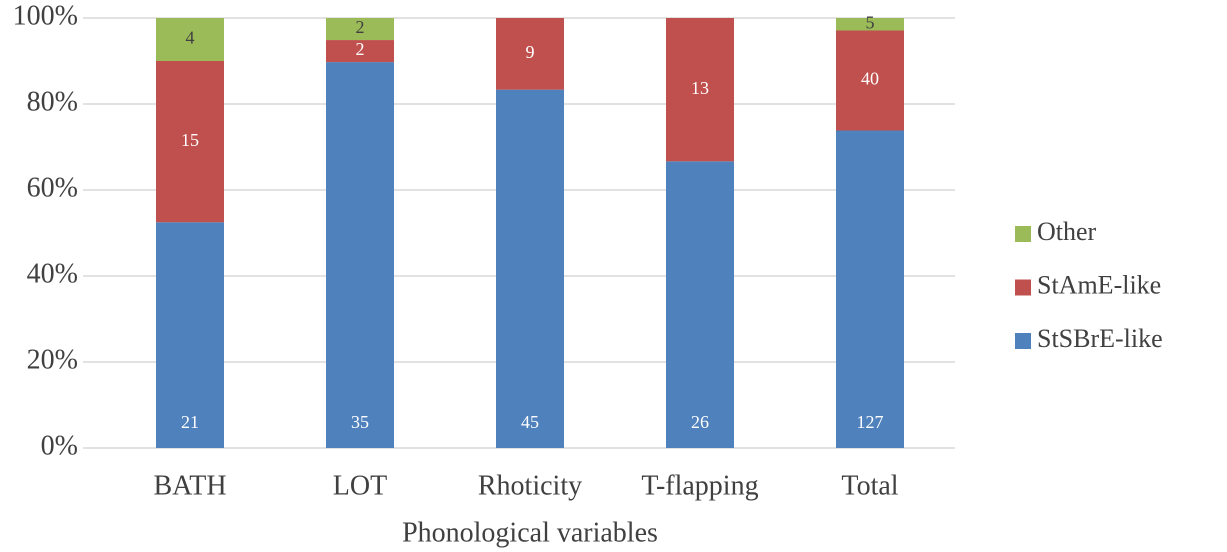 The height and width of the screenshot is (552, 1227). Describe the element at coordinates (1100, 338) in the screenshot. I see `legend-label: StSBrE-like` at that location.